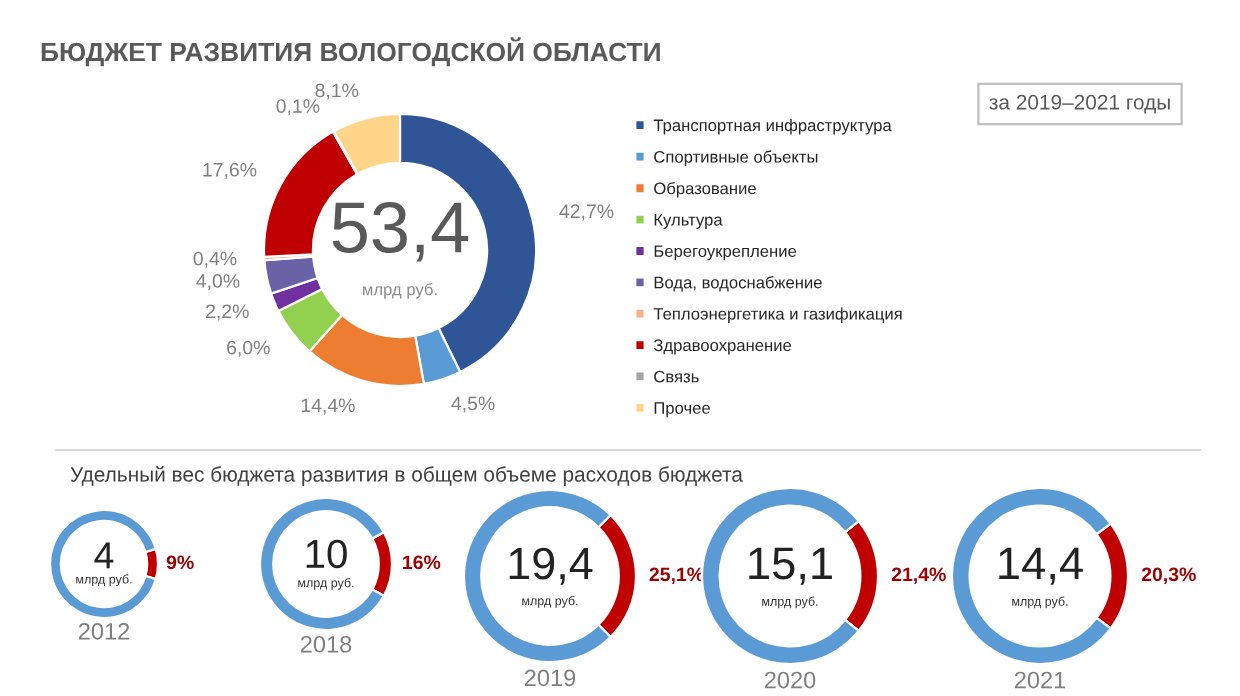 The width and height of the screenshot is (1240, 696). Describe the element at coordinates (1168, 576) in the screenshot. I see `data-label: 20,3%` at that location.